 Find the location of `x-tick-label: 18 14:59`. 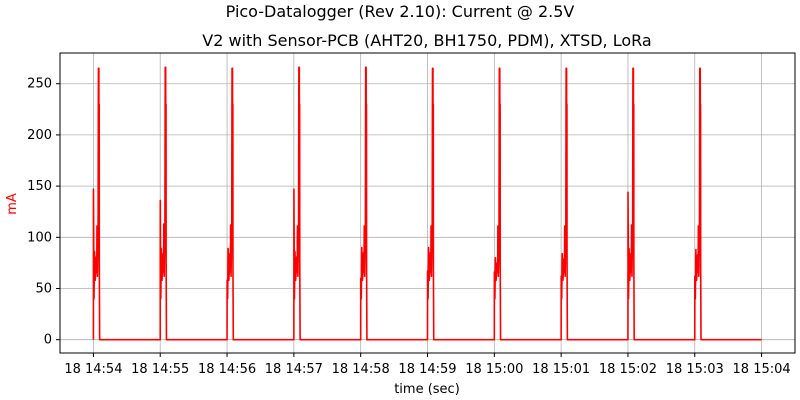

x-tick-label: 18 14:59 is located at coordinates (427, 369).